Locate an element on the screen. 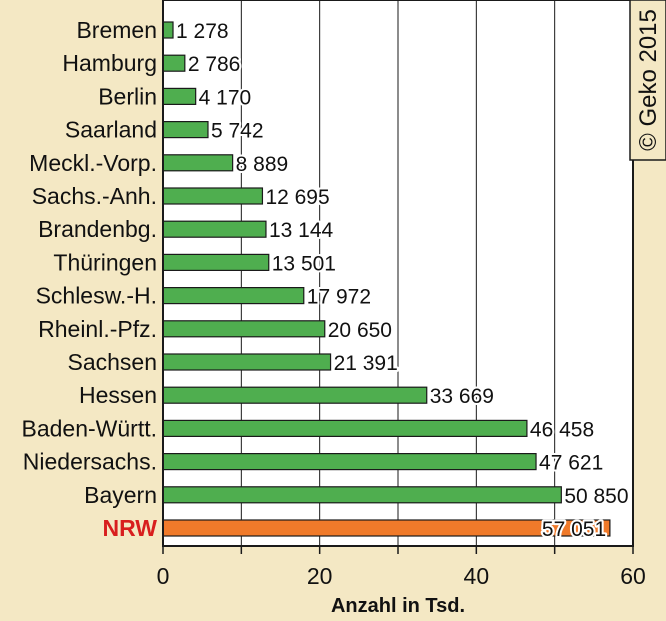  value-label: 13 144 is located at coordinates (301, 230).